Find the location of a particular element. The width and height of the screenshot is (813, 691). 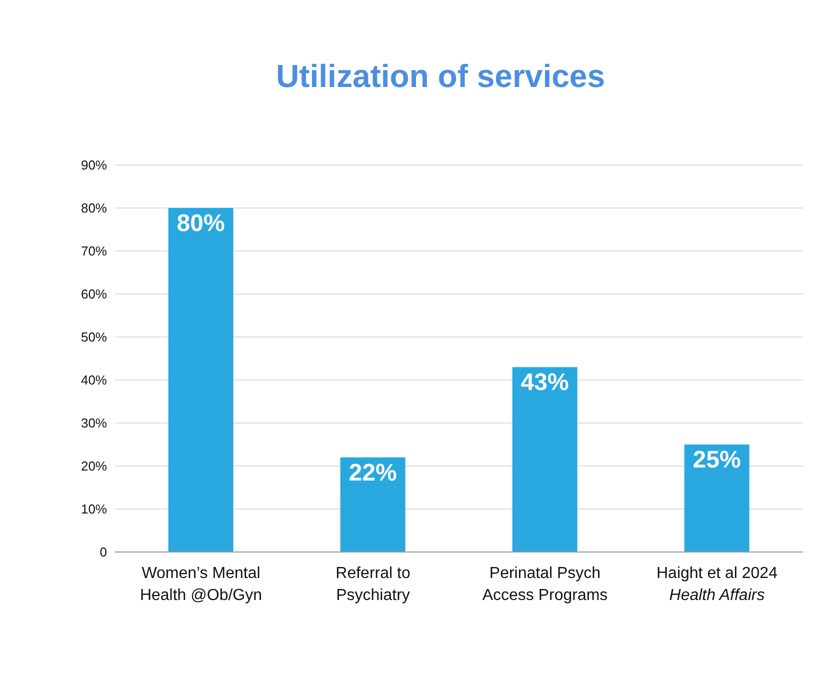

x-tick-label: Women’s Mental Health @Ob/Gyn is located at coordinates (201, 584).